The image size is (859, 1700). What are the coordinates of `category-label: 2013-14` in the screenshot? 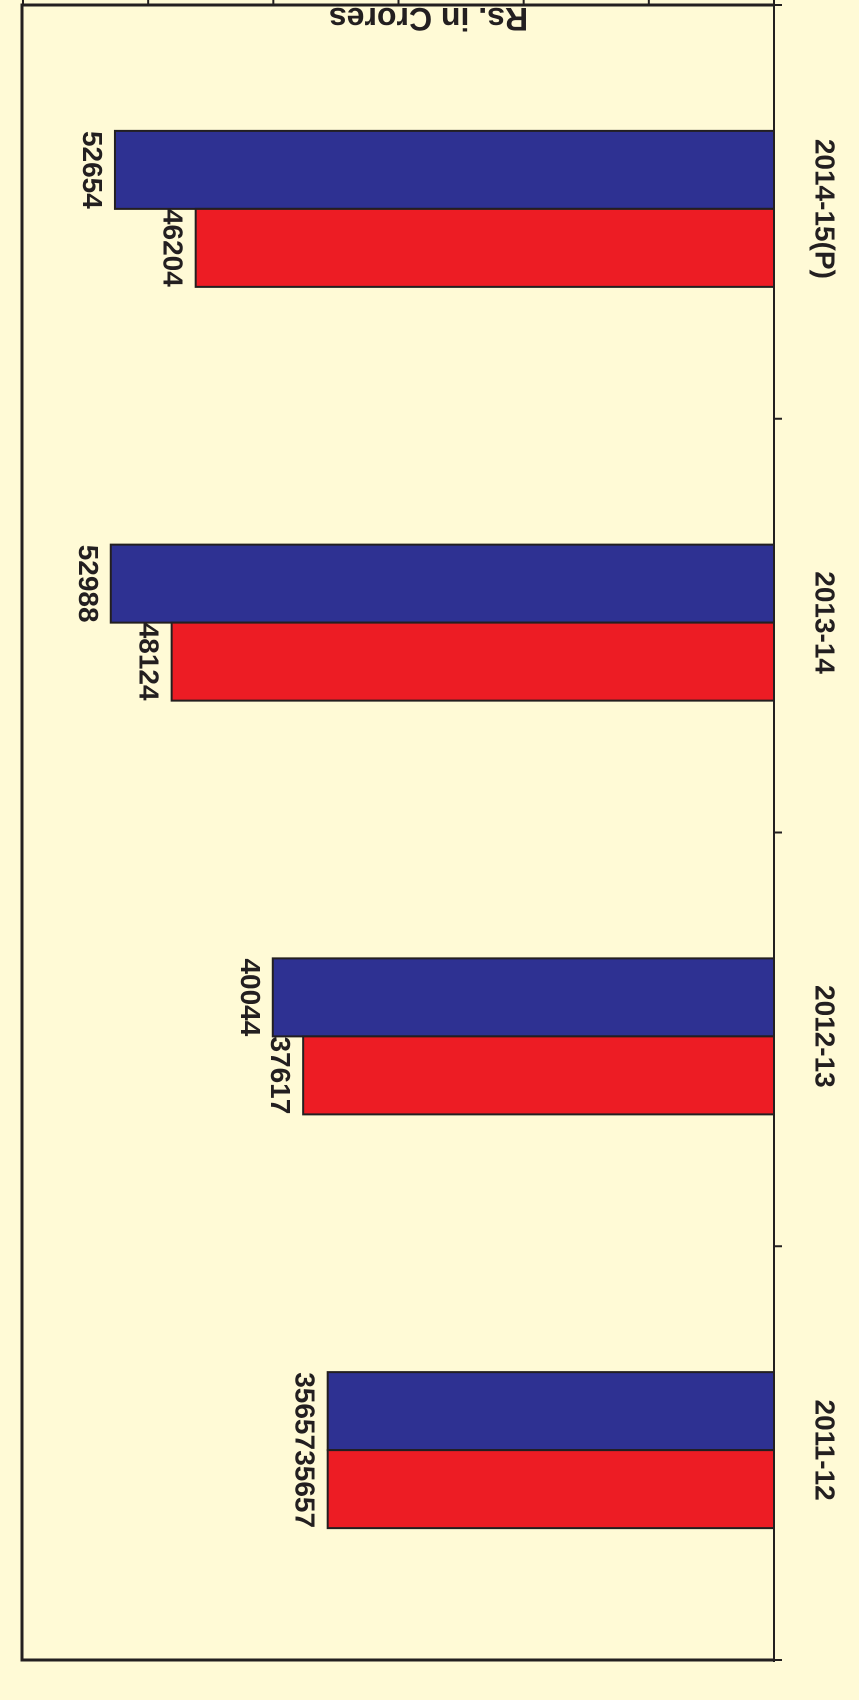 It's located at (825, 622).